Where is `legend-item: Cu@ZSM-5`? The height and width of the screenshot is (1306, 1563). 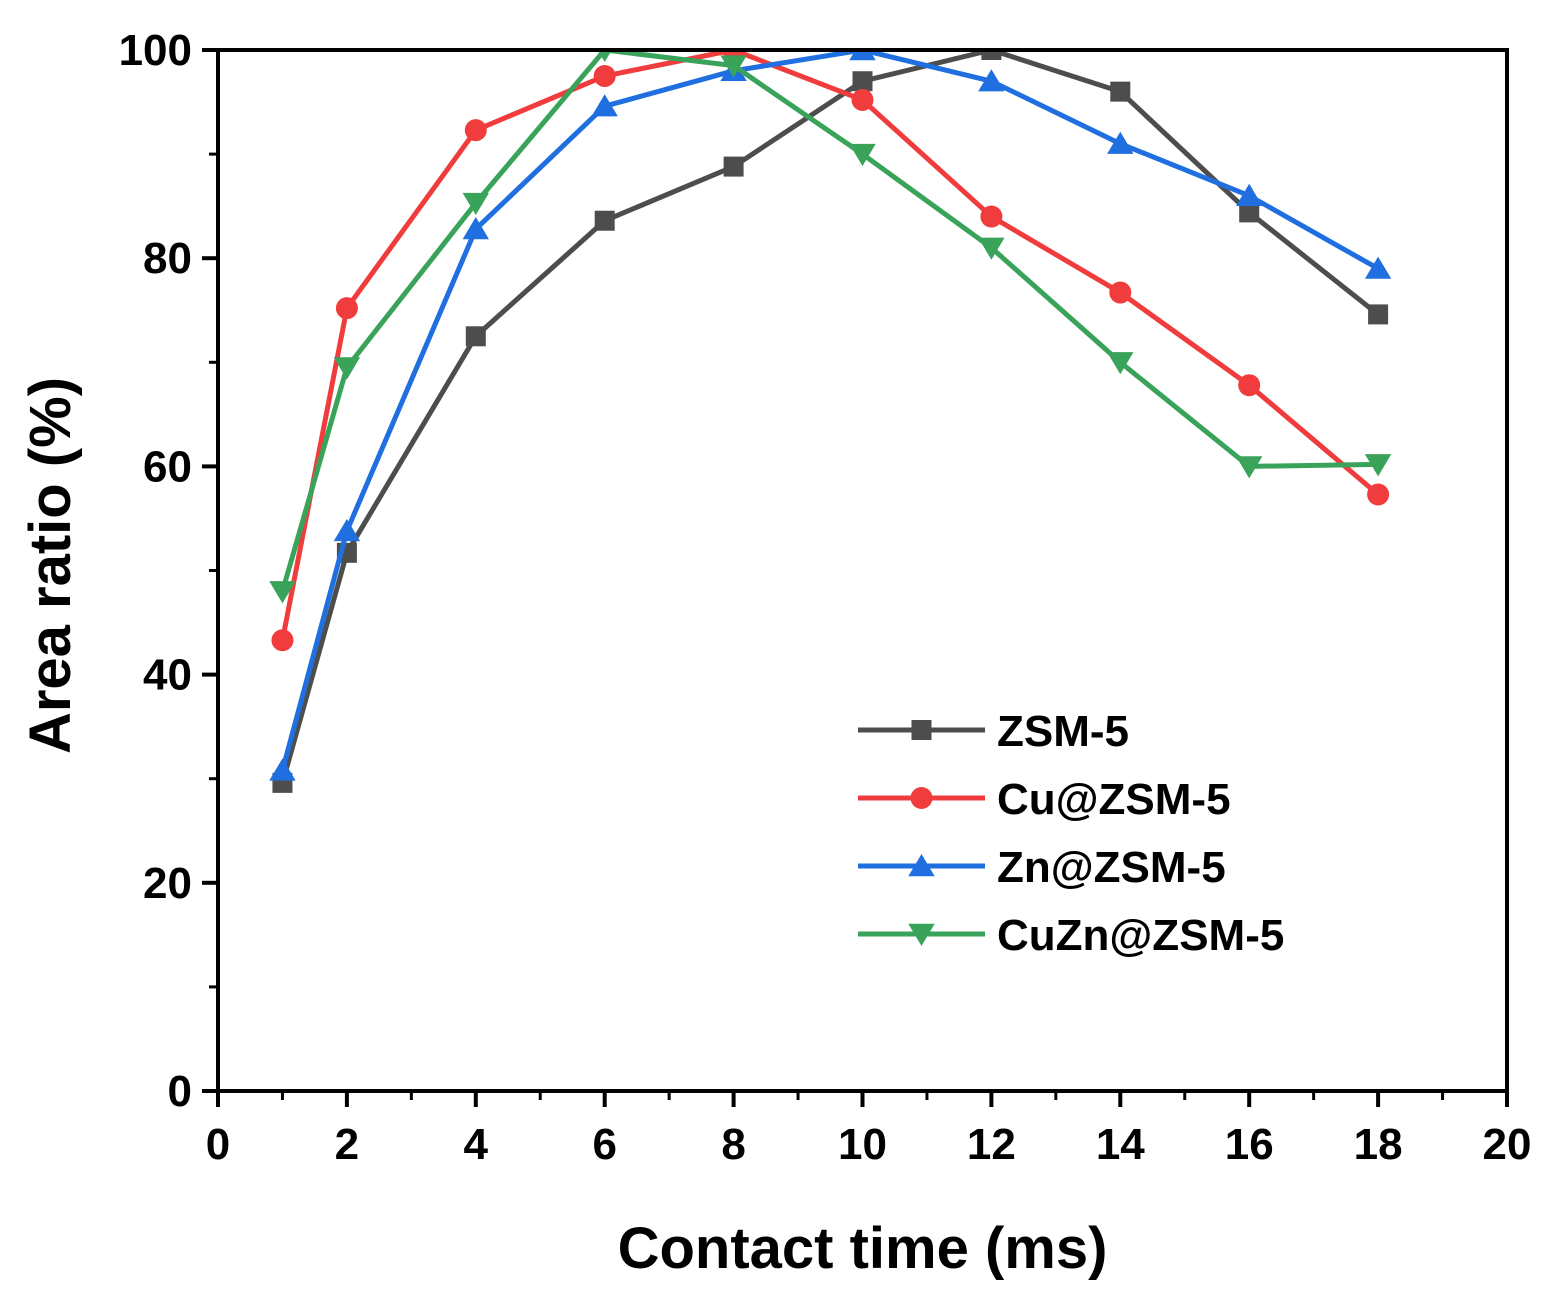
legend-item: Cu@ZSM-5 is located at coordinates (1044, 799).